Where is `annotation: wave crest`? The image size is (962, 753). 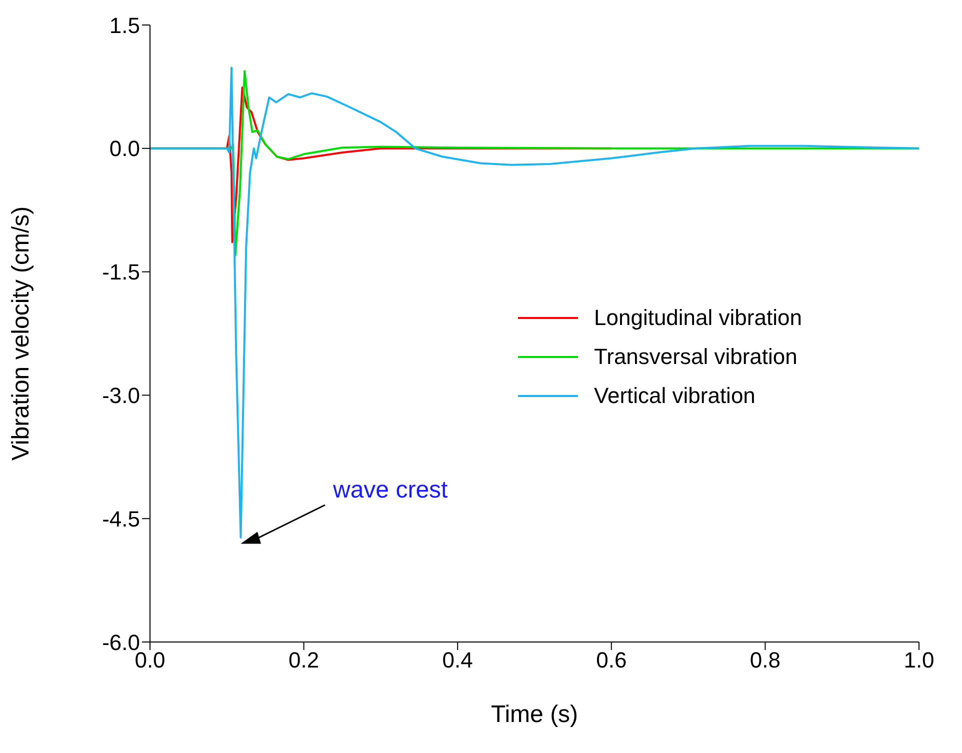 annotation: wave crest is located at coordinates (390, 490).